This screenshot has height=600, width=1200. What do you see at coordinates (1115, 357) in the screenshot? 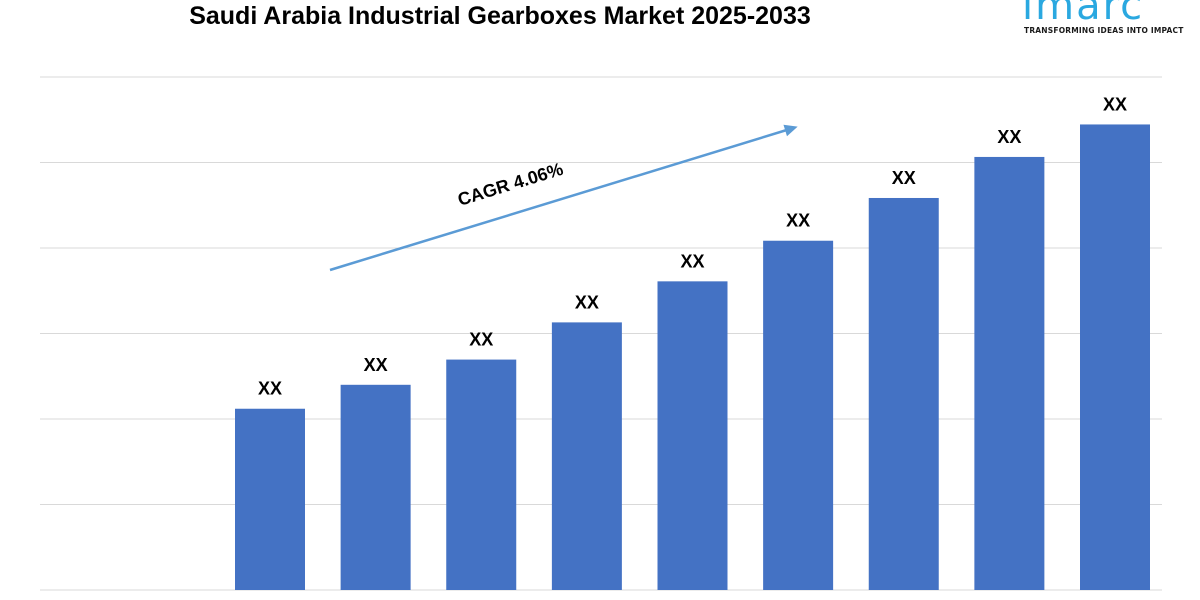
I see `bar-2033` at bounding box center [1115, 357].